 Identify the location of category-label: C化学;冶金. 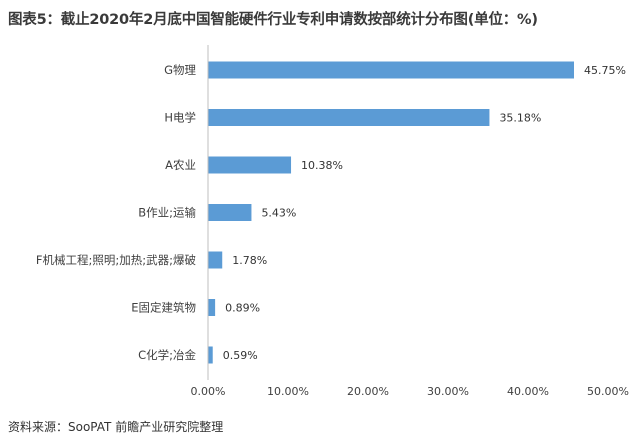
(167, 355).